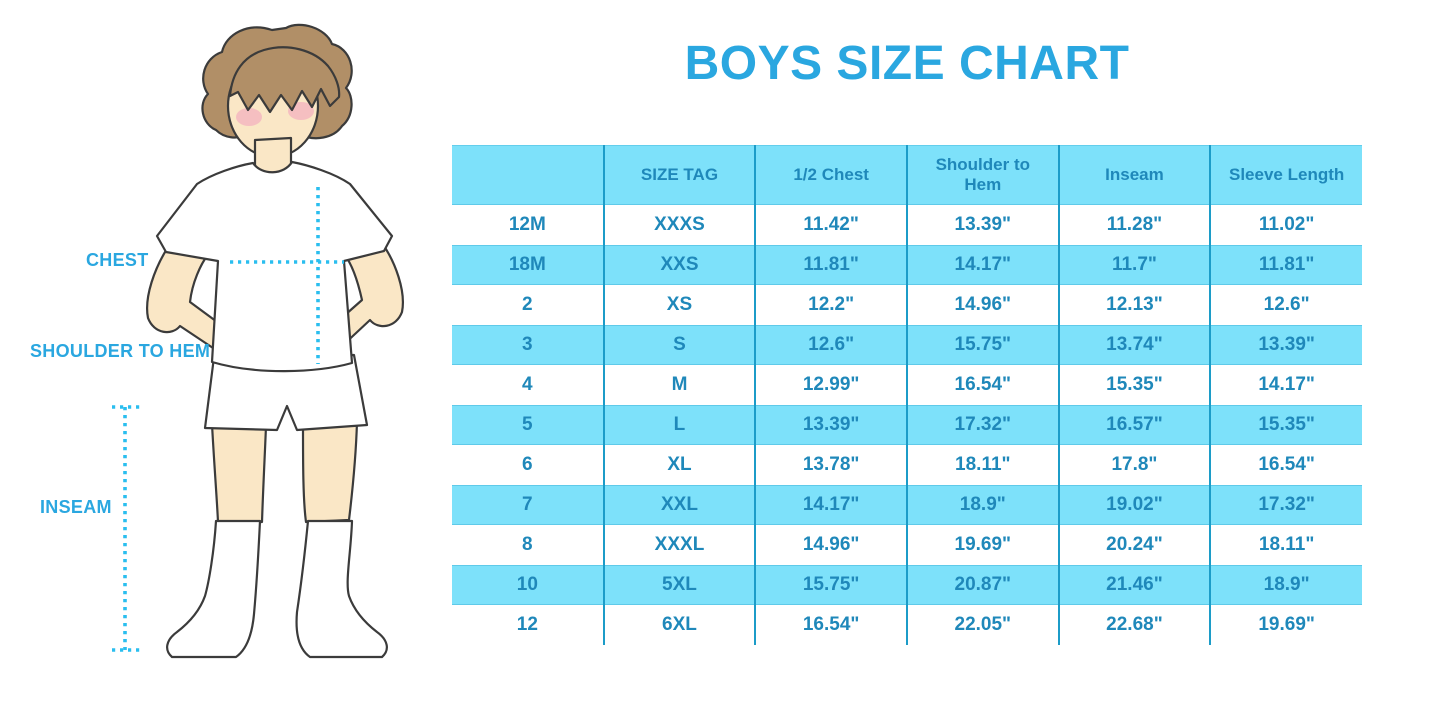 The image size is (1445, 723). Describe the element at coordinates (1134, 175) in the screenshot. I see `column-header: Inseam` at that location.